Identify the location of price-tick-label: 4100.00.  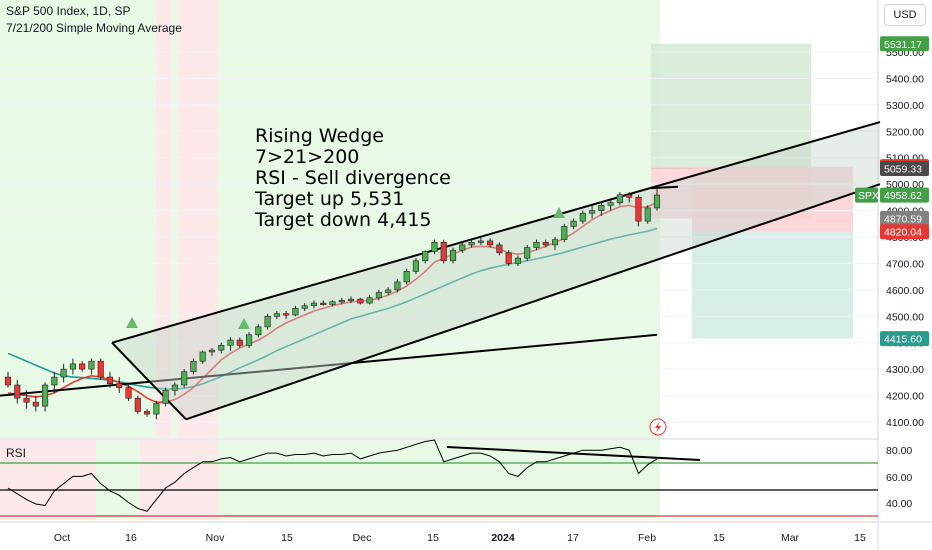
(905, 423).